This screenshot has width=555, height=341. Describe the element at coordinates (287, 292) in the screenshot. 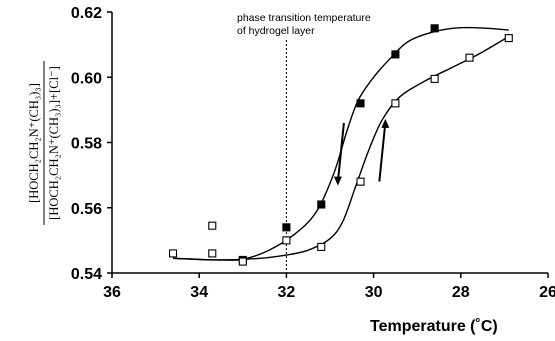

I see `x-tick-label: 32` at that location.